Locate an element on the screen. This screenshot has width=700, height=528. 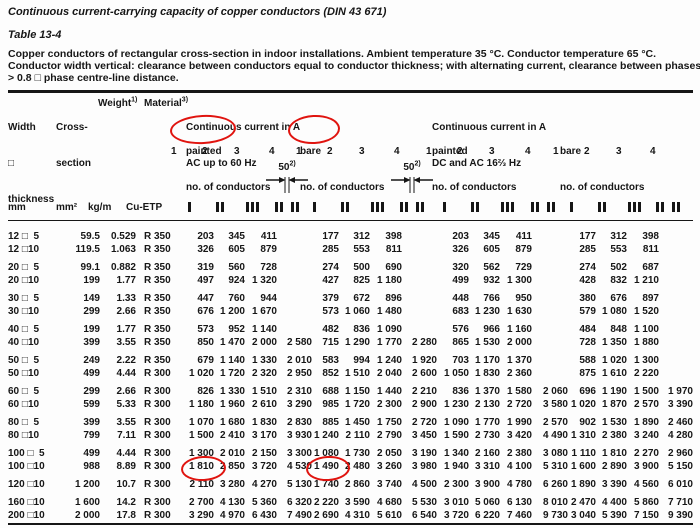
value-cell: 1 370 is located at coordinates (487, 391).